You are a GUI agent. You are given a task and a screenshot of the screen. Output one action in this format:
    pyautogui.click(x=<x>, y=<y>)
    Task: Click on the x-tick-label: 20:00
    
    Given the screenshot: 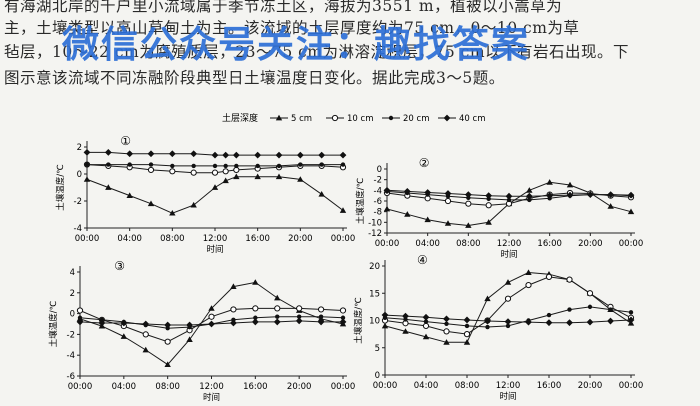 What is the action you would take?
    pyautogui.click(x=590, y=244)
    